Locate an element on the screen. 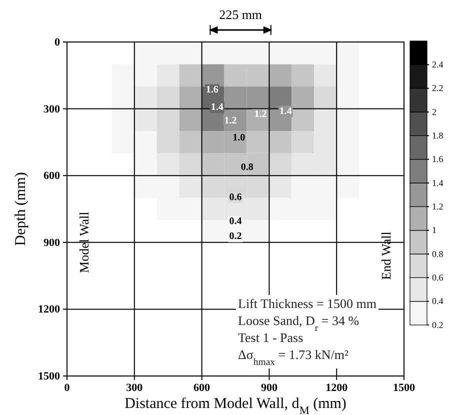 This screenshot has width=452, height=415. x-tick-label: 900 is located at coordinates (269, 388).